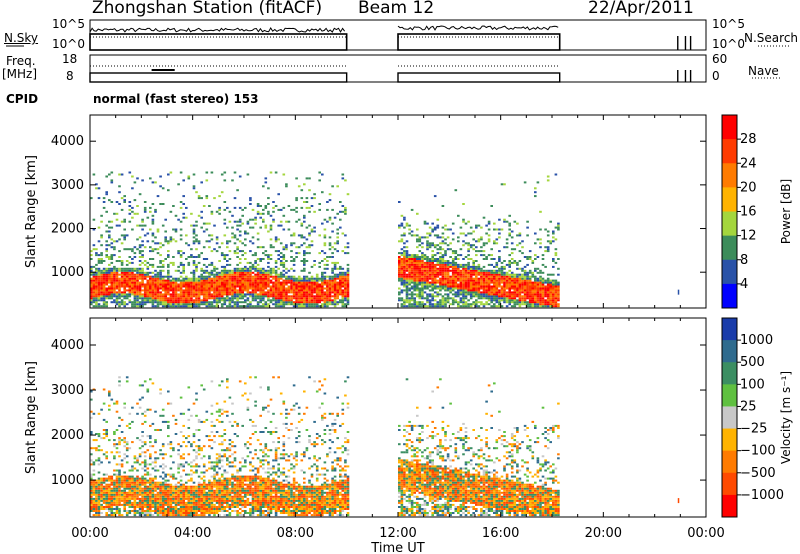 Image resolution: width=800 pixels, height=554 pixels. What do you see at coordinates (20, 74) in the screenshot?
I see `freq-unit: [MHz]` at bounding box center [20, 74].